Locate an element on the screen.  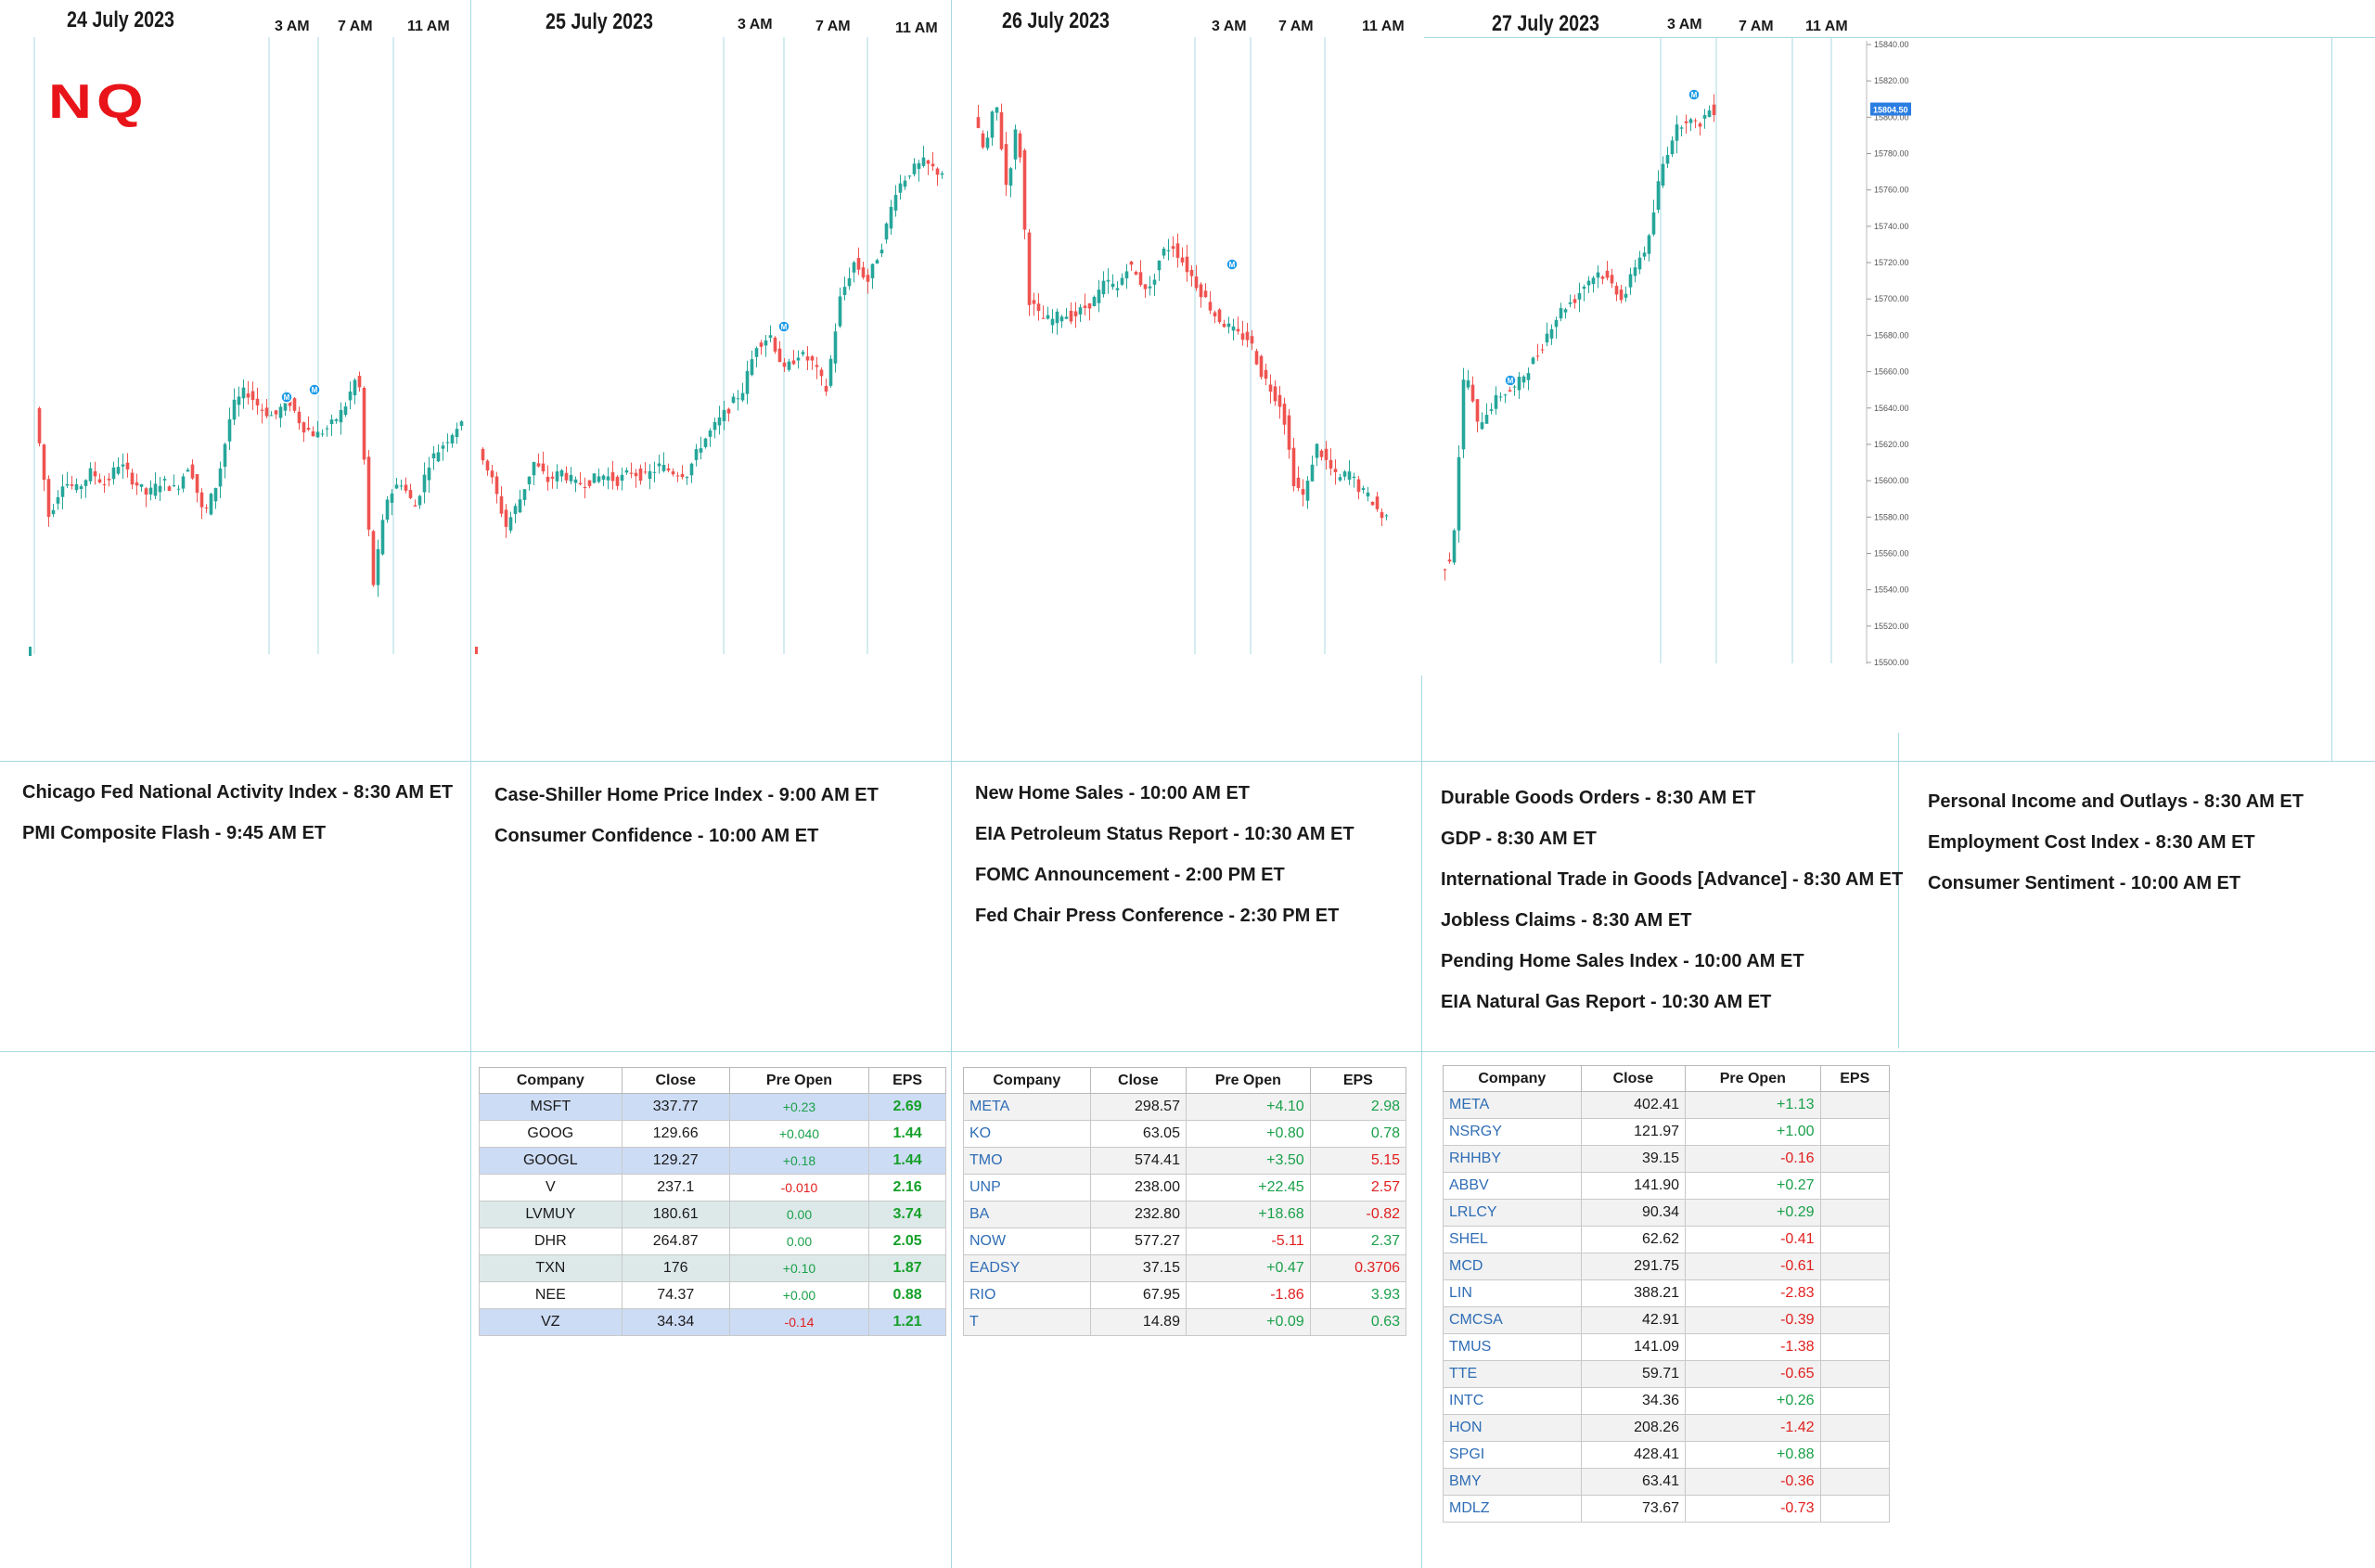
y-tick-label: 15780.00 is located at coordinates (1891, 154).